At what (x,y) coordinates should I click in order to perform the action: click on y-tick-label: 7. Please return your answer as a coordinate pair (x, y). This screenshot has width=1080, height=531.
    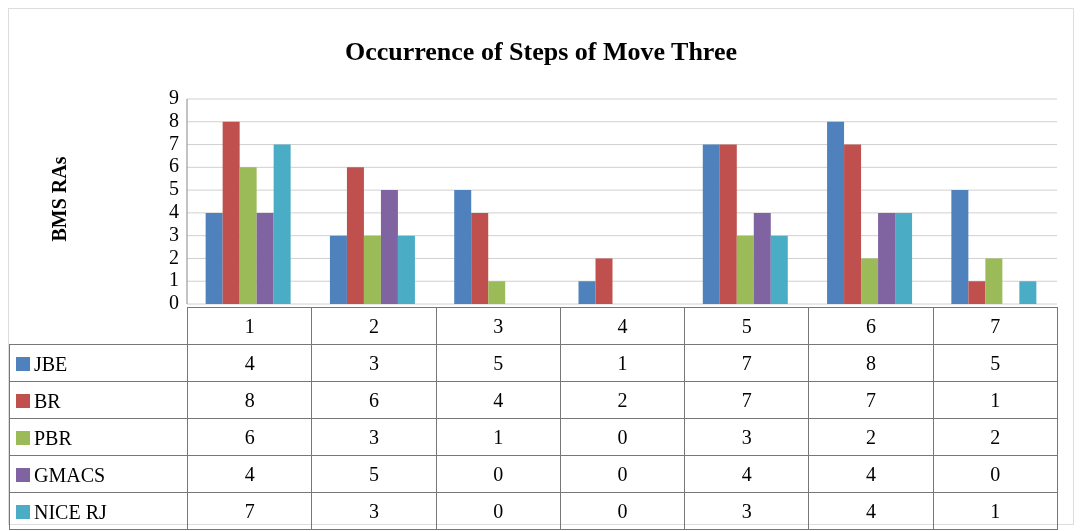
    Looking at the image, I should click on (174, 142).